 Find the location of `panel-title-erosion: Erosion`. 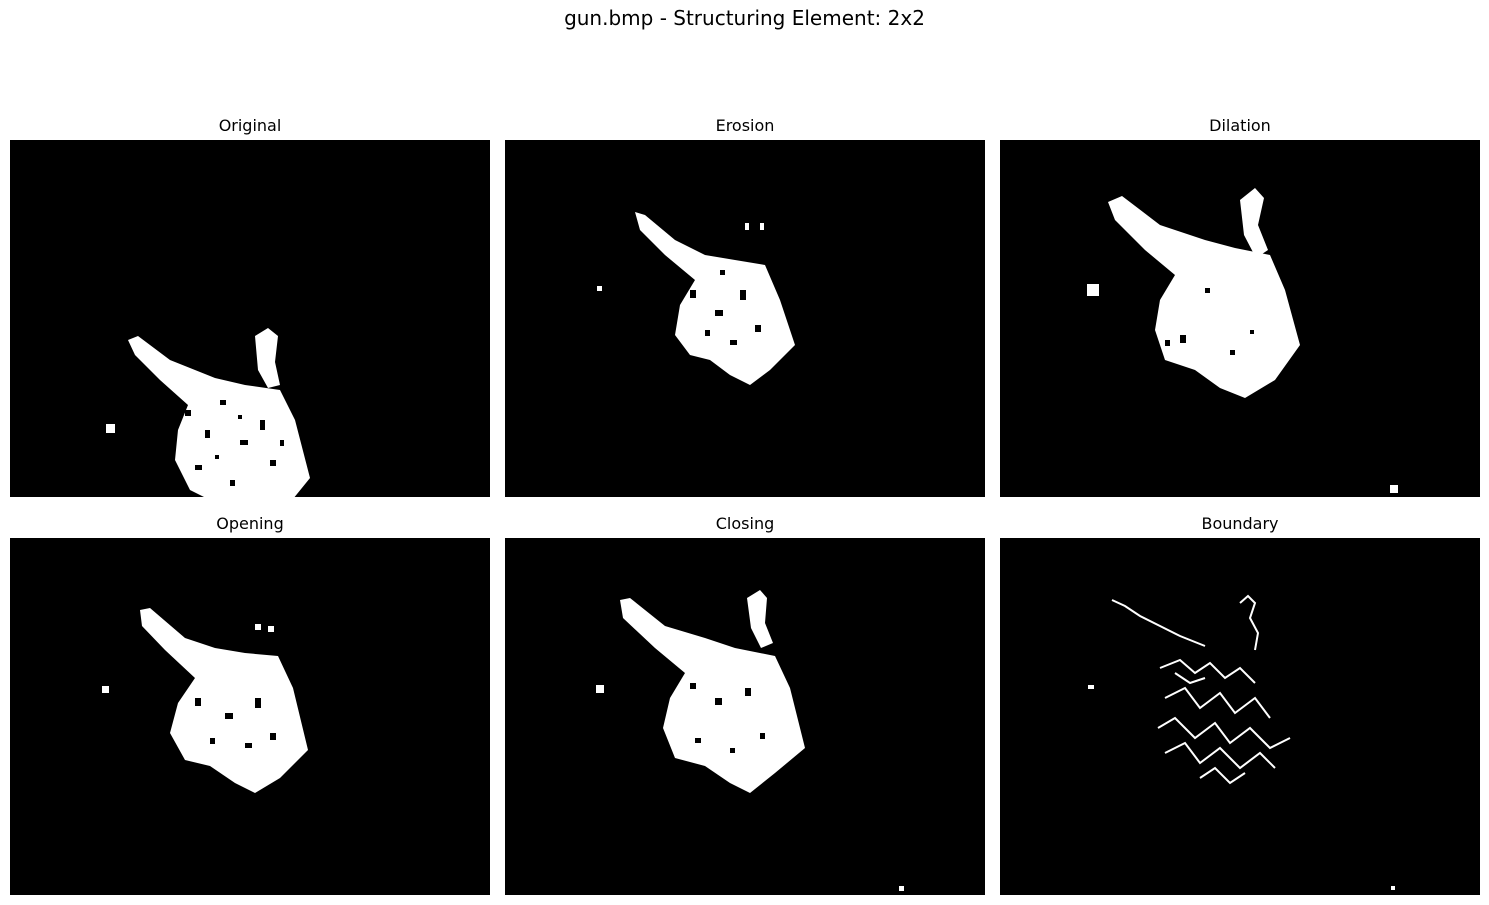

panel-title-erosion: Erosion is located at coordinates (745, 125).